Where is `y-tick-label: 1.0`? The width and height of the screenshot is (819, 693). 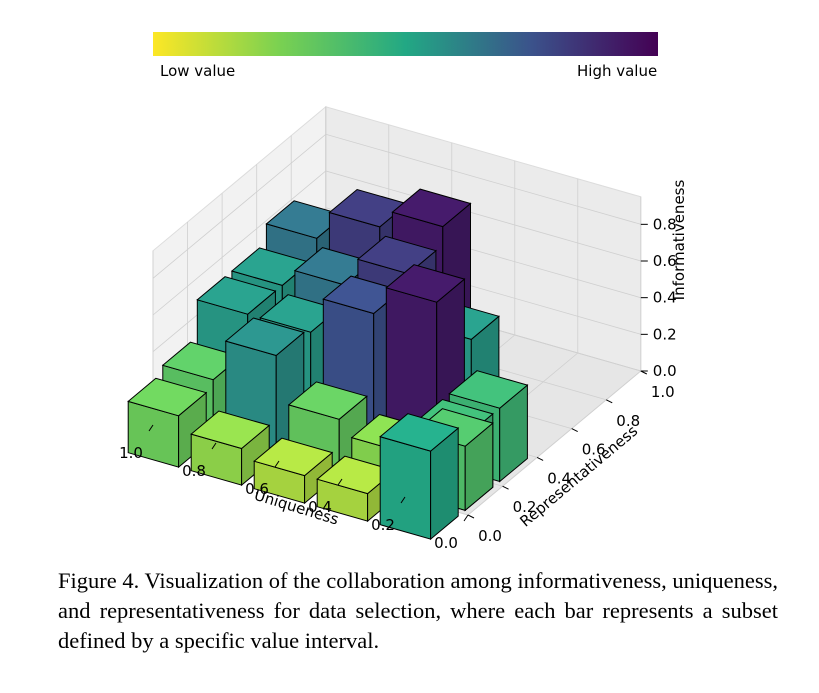
y-tick-label: 1.0 is located at coordinates (663, 392).